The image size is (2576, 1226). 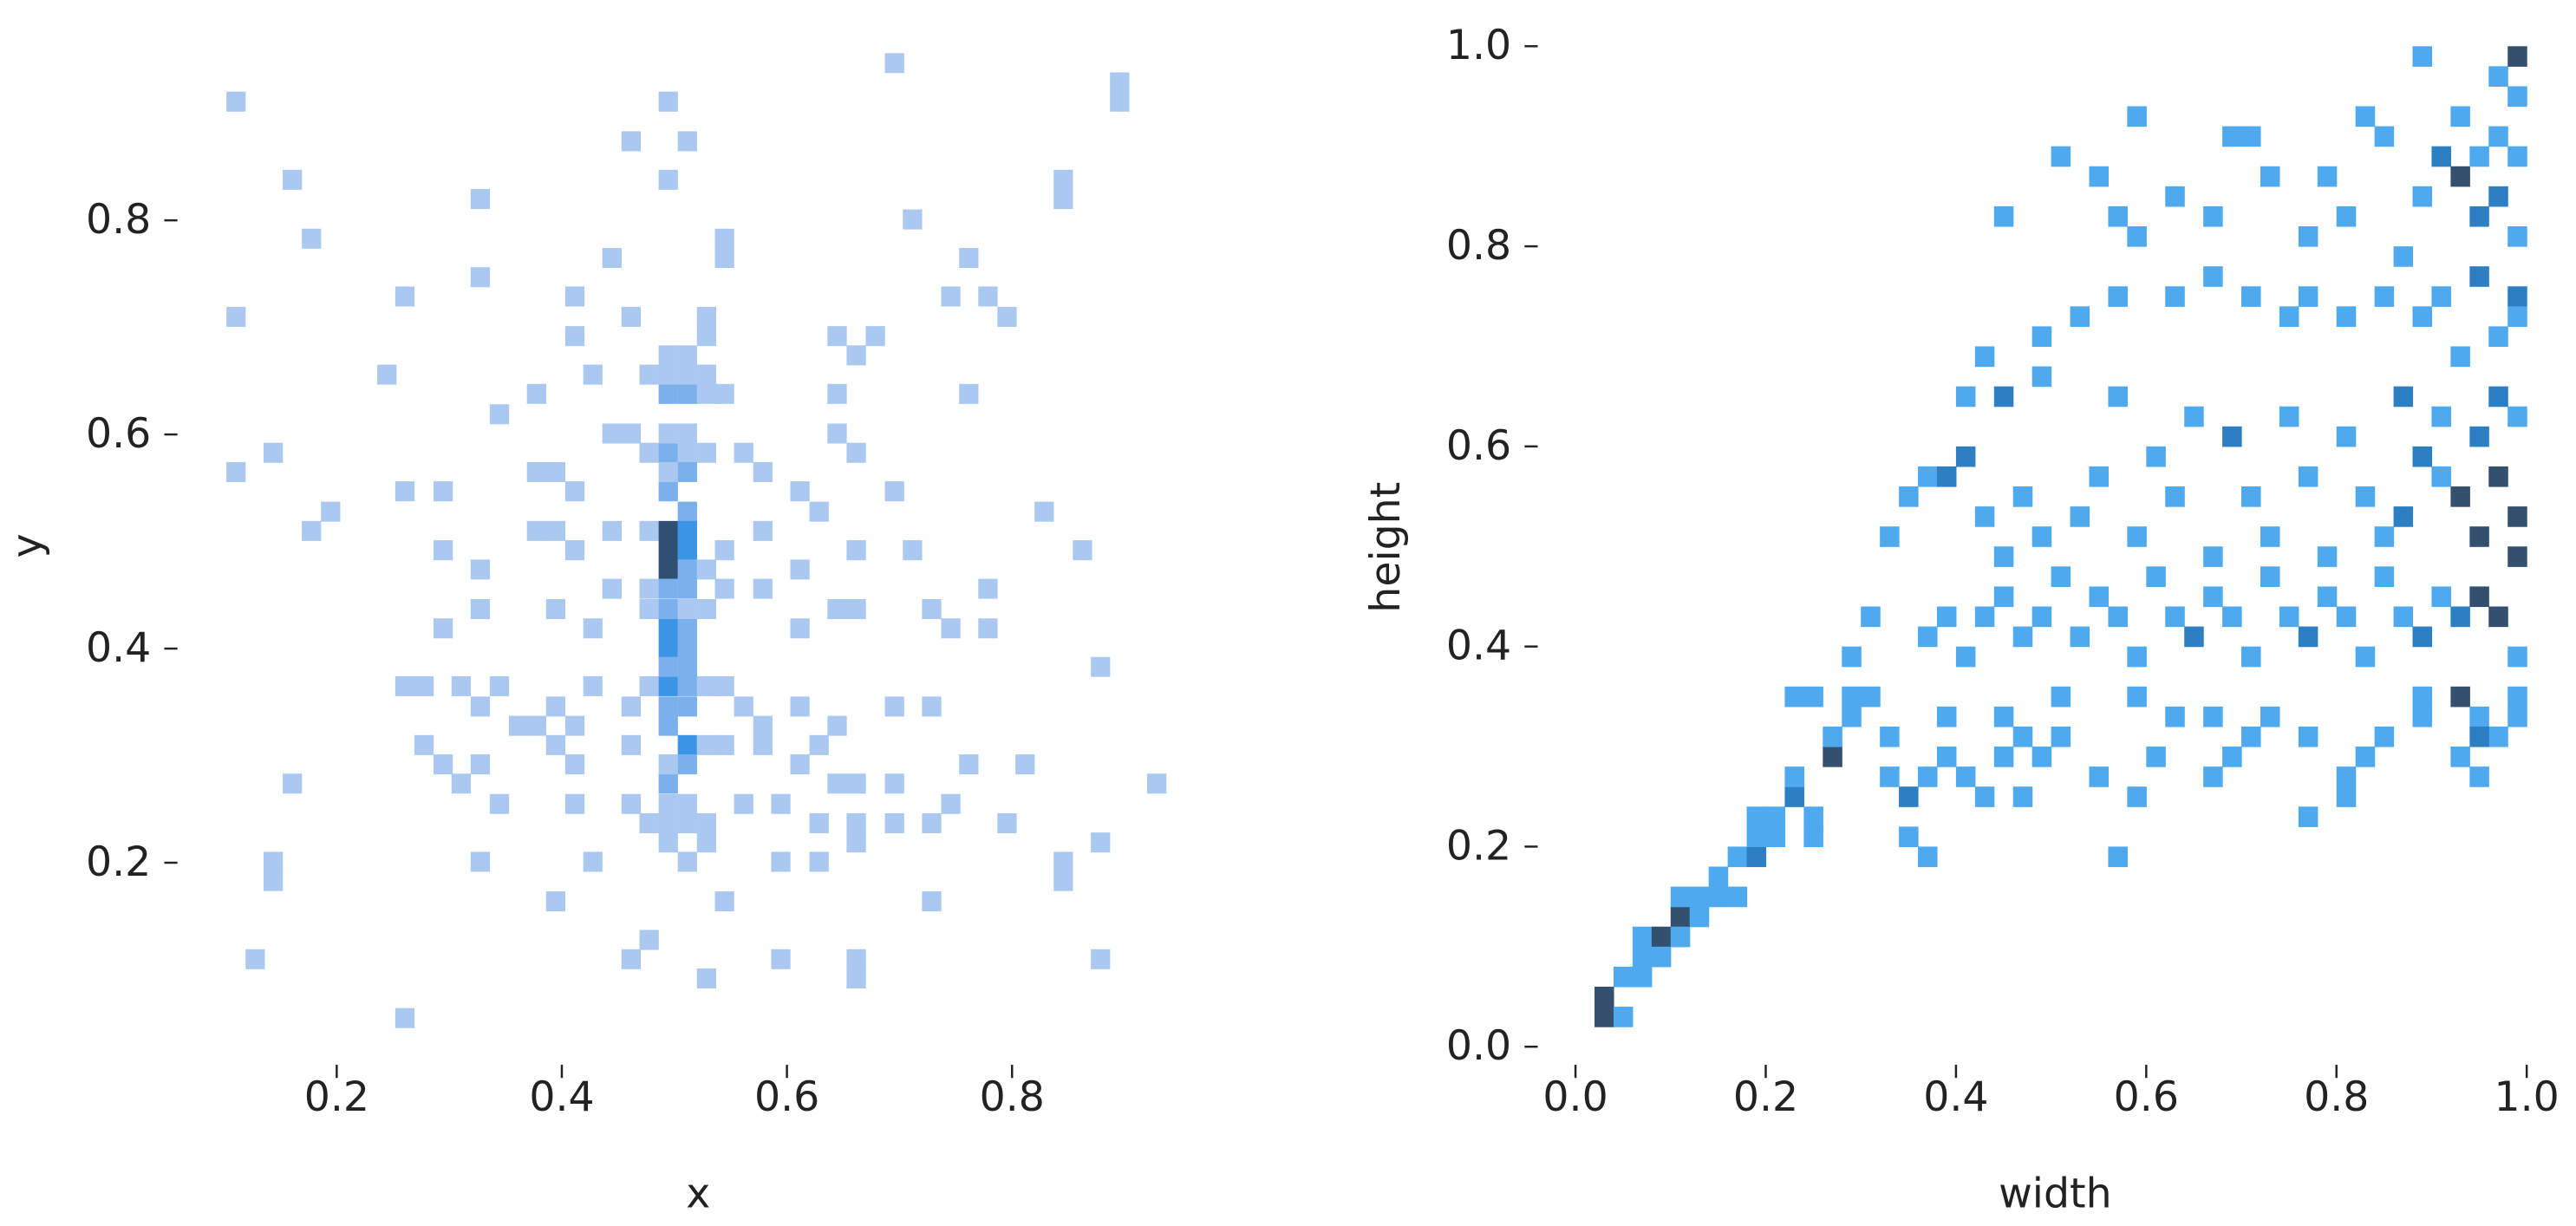 I want to click on x-axis-label: width, so click(x=2055, y=1194).